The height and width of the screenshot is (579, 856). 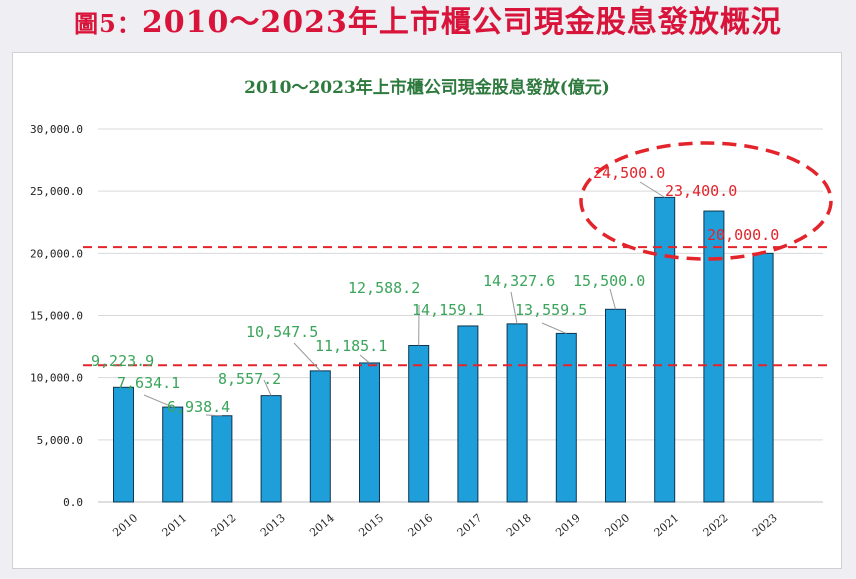 What do you see at coordinates (568, 525) in the screenshot?
I see `x-tick-label: 2019` at bounding box center [568, 525].